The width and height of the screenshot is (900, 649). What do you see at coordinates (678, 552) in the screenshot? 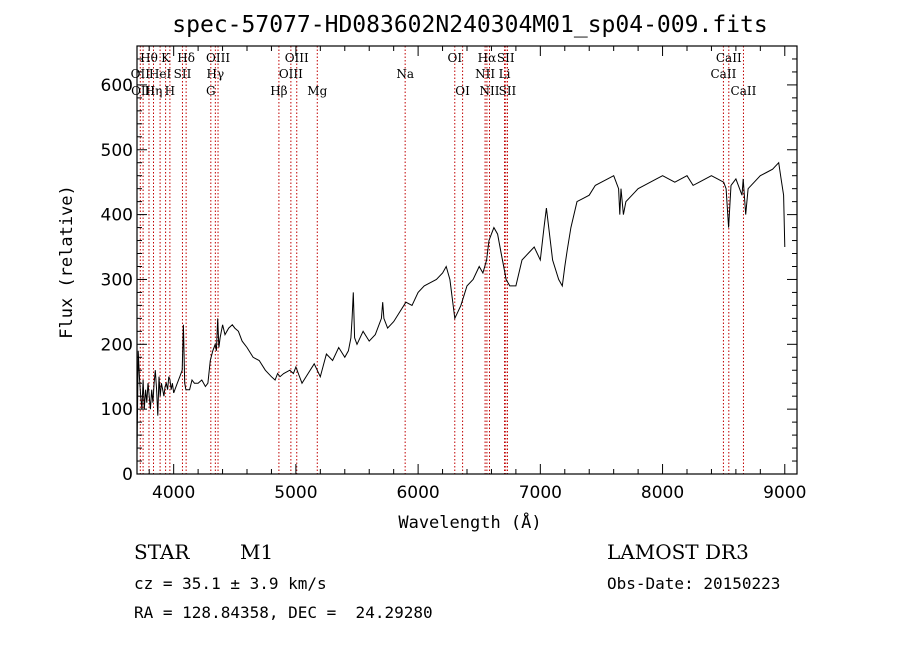
I see `survey-name: LAMOST DR3` at bounding box center [678, 552].